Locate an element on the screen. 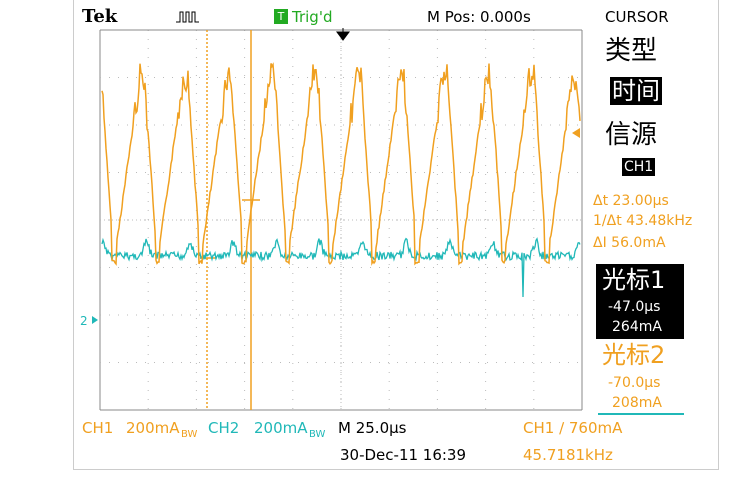 This screenshot has height=503, width=750. ch2-waveform is located at coordinates (341, 267).